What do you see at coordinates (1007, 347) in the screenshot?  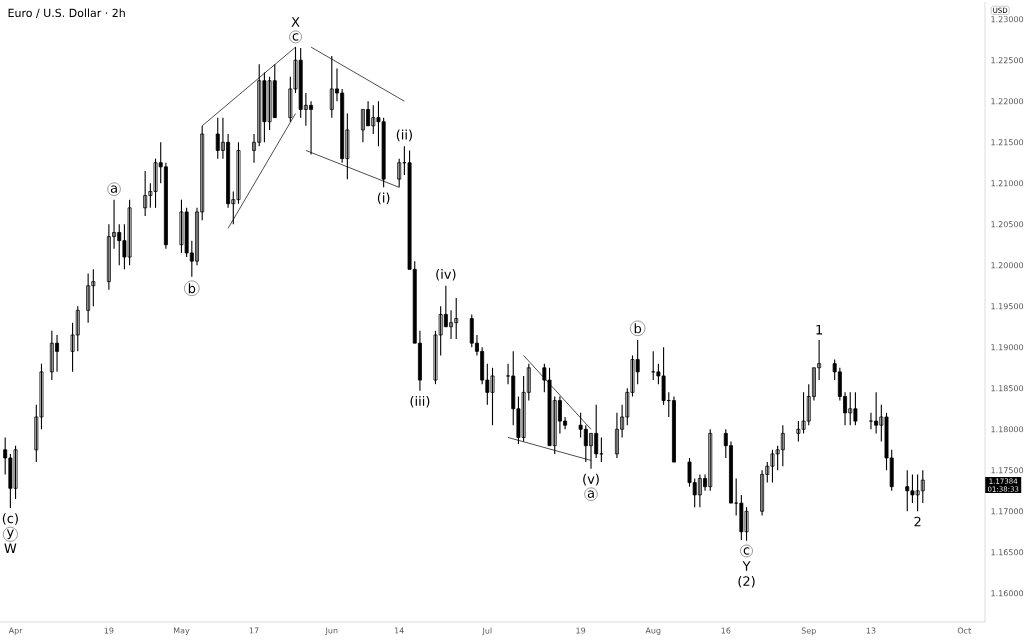 I see `y-tick-label: 1.19000` at bounding box center [1007, 347].